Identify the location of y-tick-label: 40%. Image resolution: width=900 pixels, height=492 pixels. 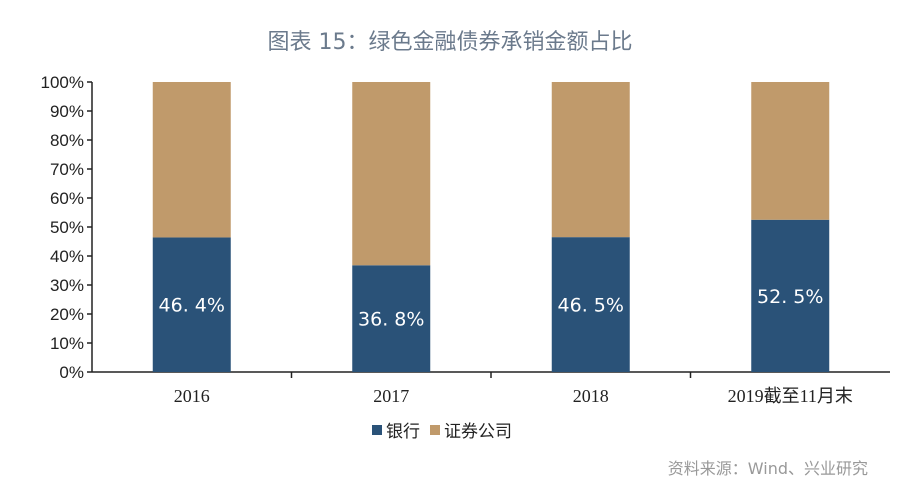
(67, 256).